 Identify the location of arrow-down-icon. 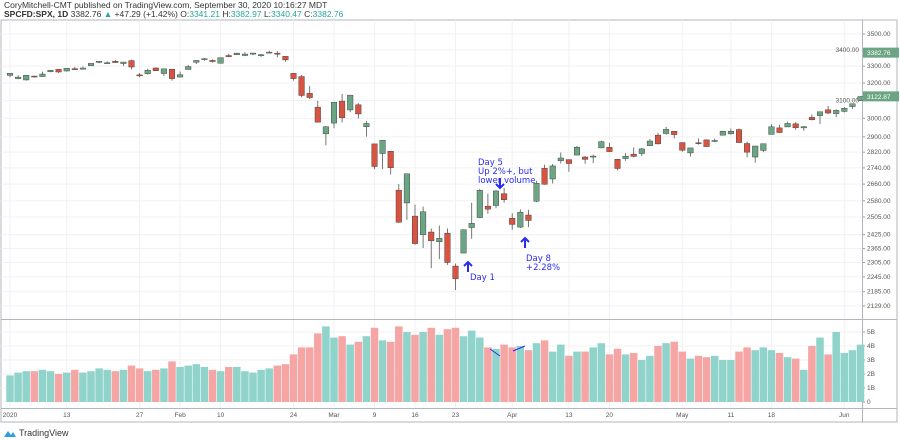
(500, 184).